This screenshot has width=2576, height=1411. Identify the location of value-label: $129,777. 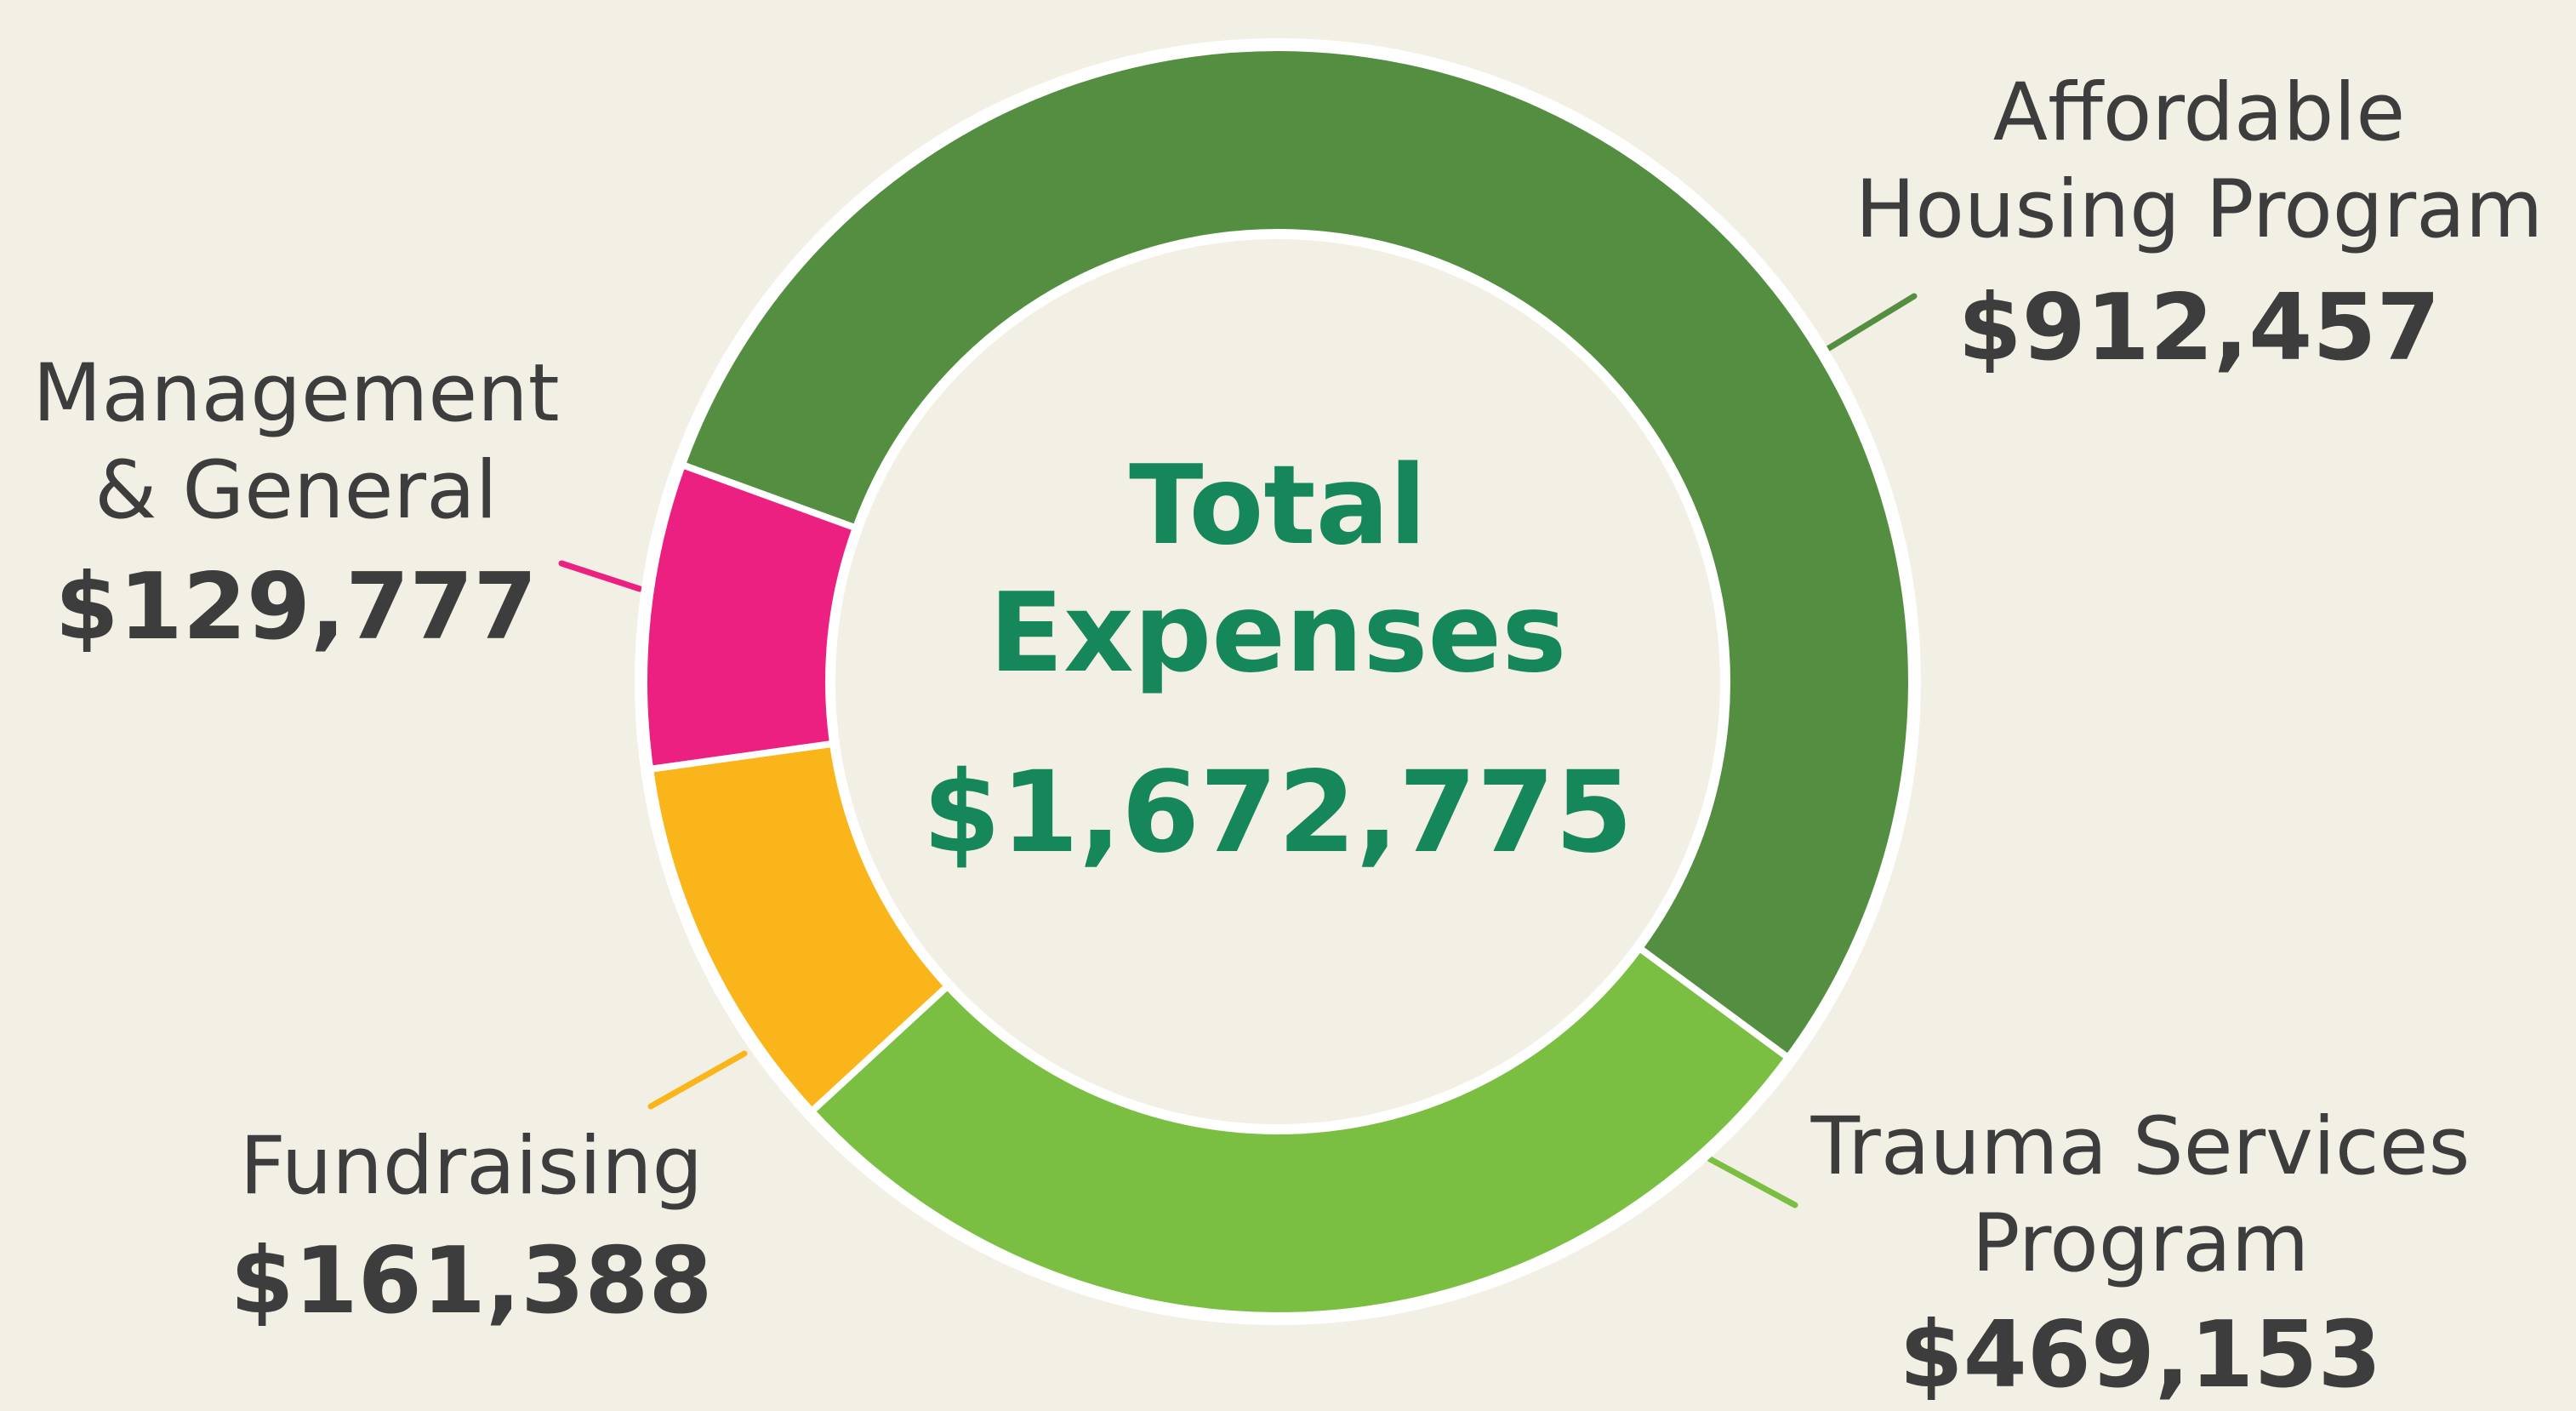
(296, 607).